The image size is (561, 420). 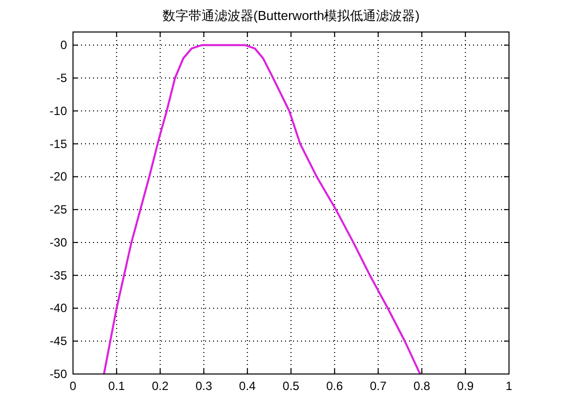 I want to click on x-tick-label: 0.4, so click(x=247, y=386).